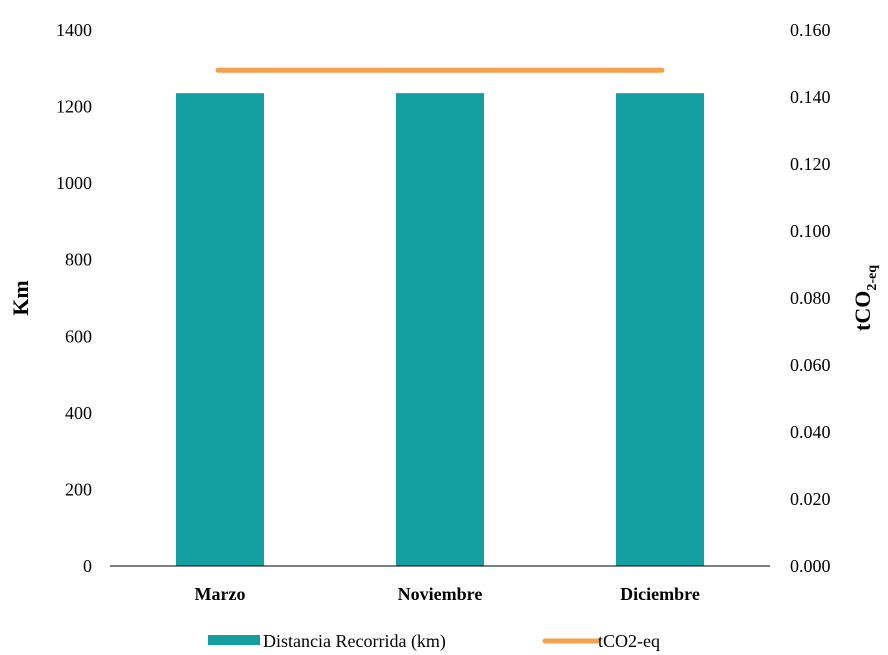 Image resolution: width=888 pixels, height=655 pixels. I want to click on left-axis-ticks: 0 200 400 600 800 1000 1200 1400, so click(74, 298).